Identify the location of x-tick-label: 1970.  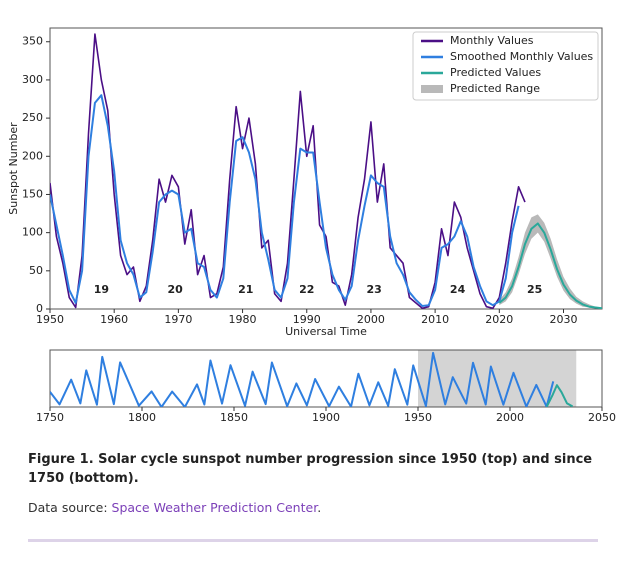
(178, 319).